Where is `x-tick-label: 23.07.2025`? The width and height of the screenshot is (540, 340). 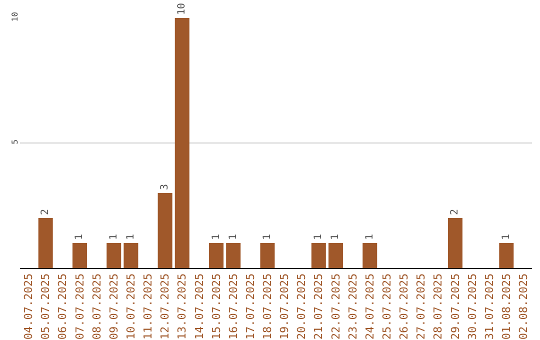 x-tick-label: 23.07.2025 is located at coordinates (353, 306).